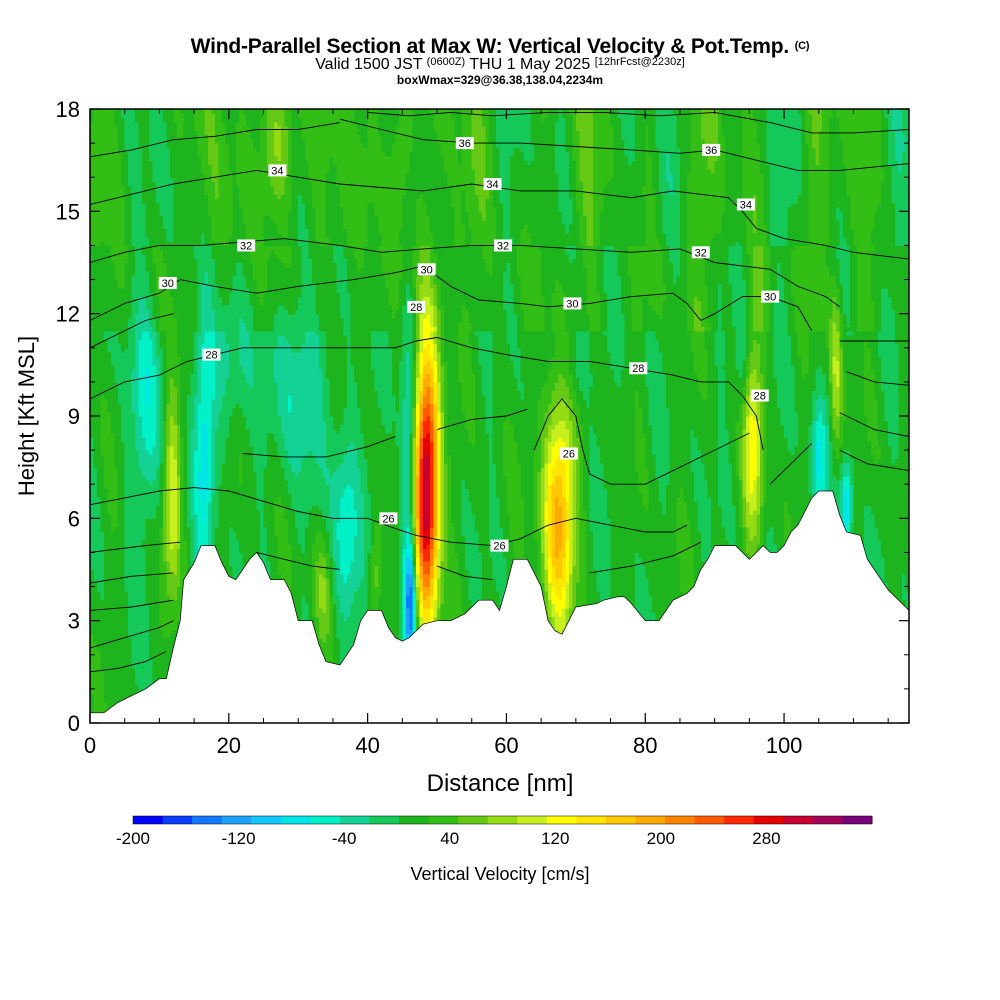 The height and width of the screenshot is (1000, 1000). I want to click on contour-label-36-0: 36, so click(464, 143).